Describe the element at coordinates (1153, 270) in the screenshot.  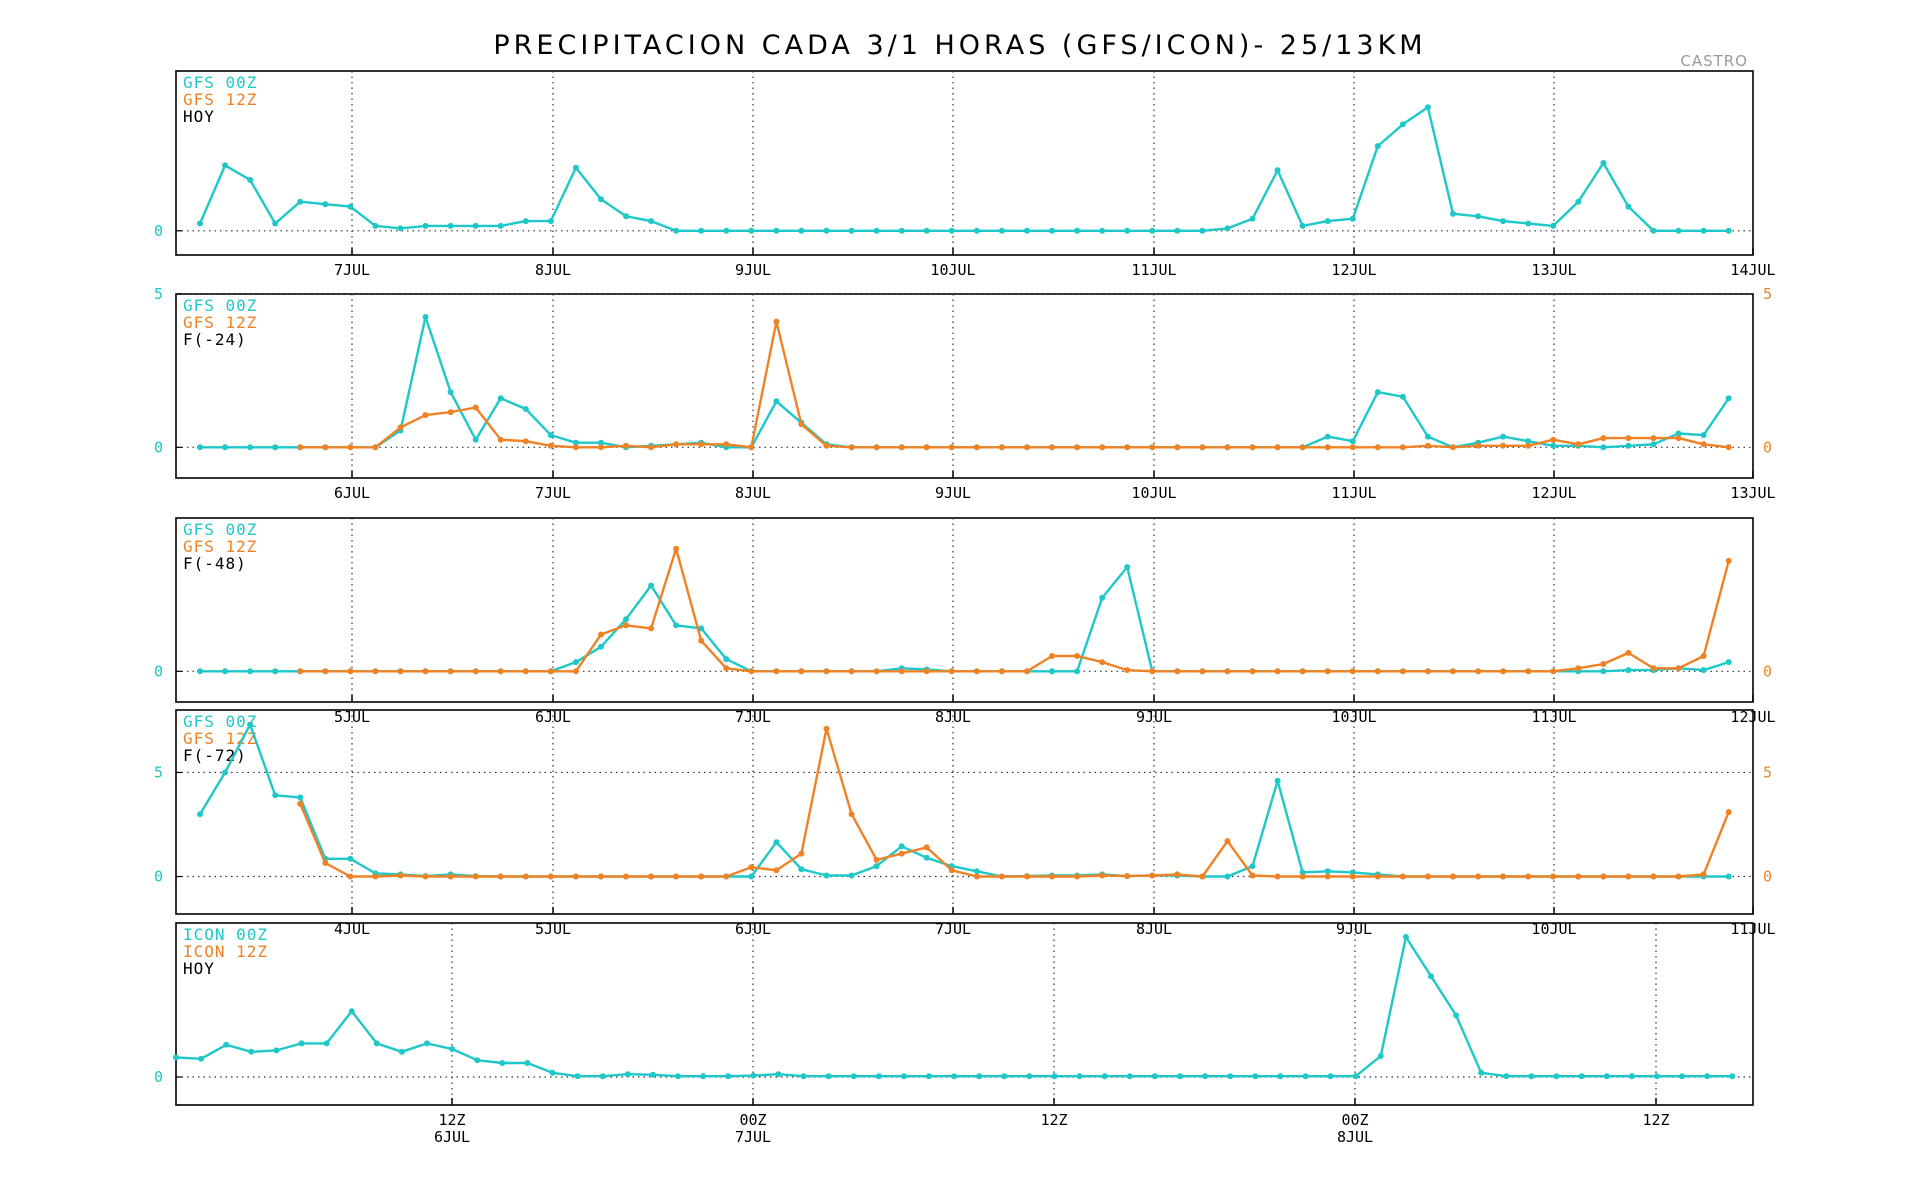
I see `x-tick-label: 11JUL` at that location.